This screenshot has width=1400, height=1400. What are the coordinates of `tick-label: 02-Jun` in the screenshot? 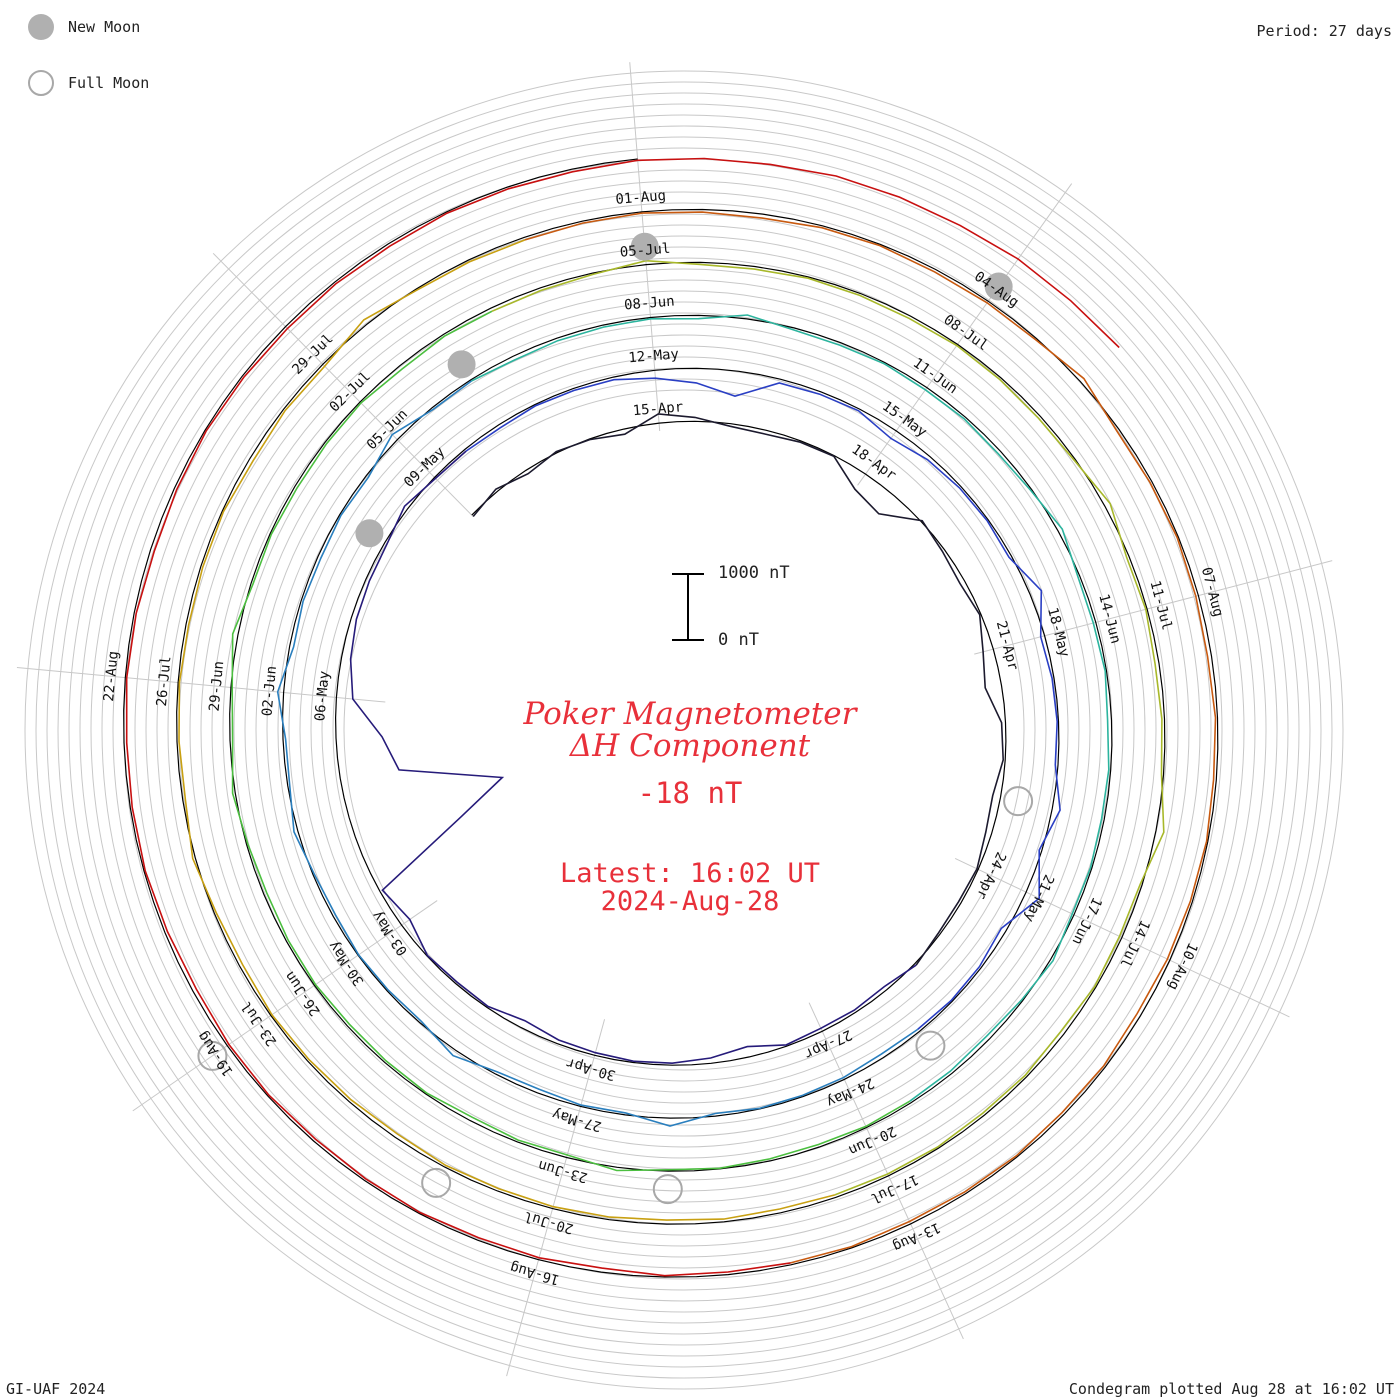 It's located at (269, 691).